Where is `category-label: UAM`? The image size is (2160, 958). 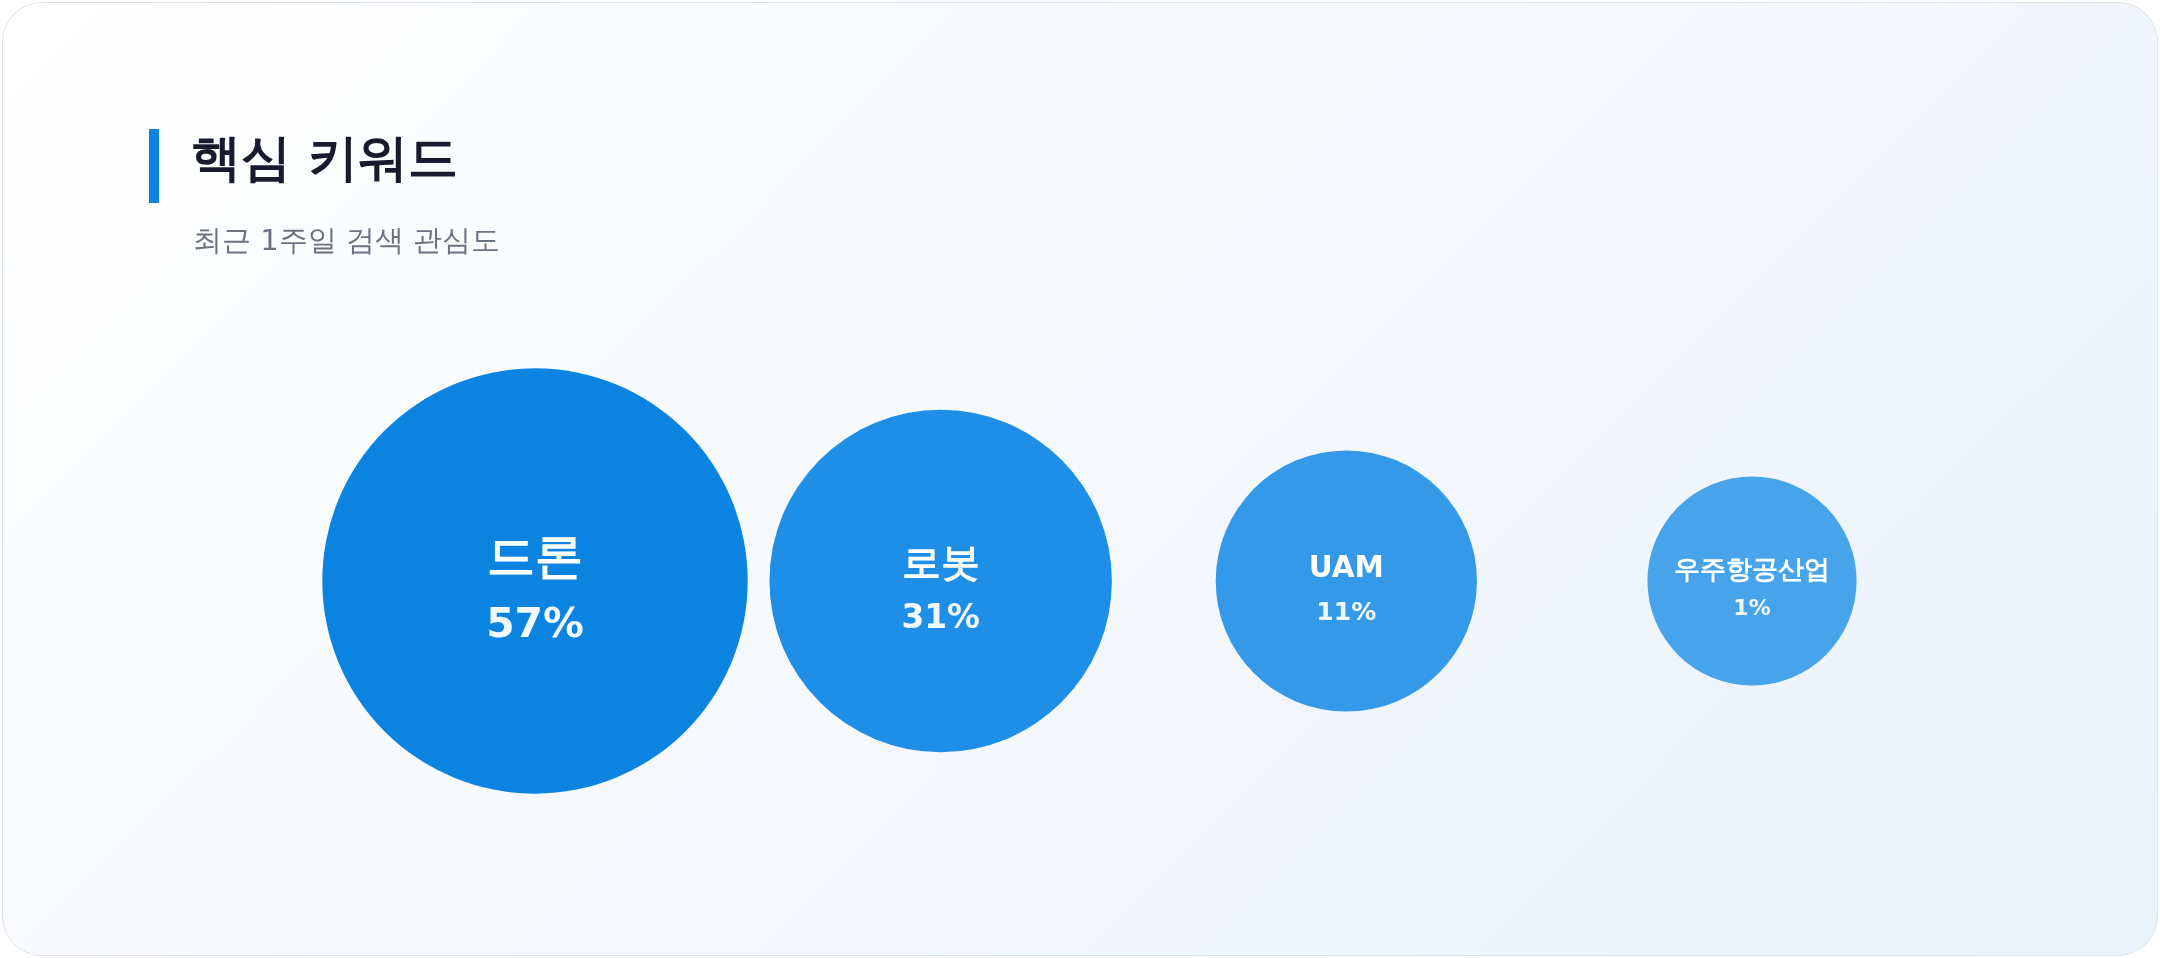 category-label: UAM is located at coordinates (1346, 566).